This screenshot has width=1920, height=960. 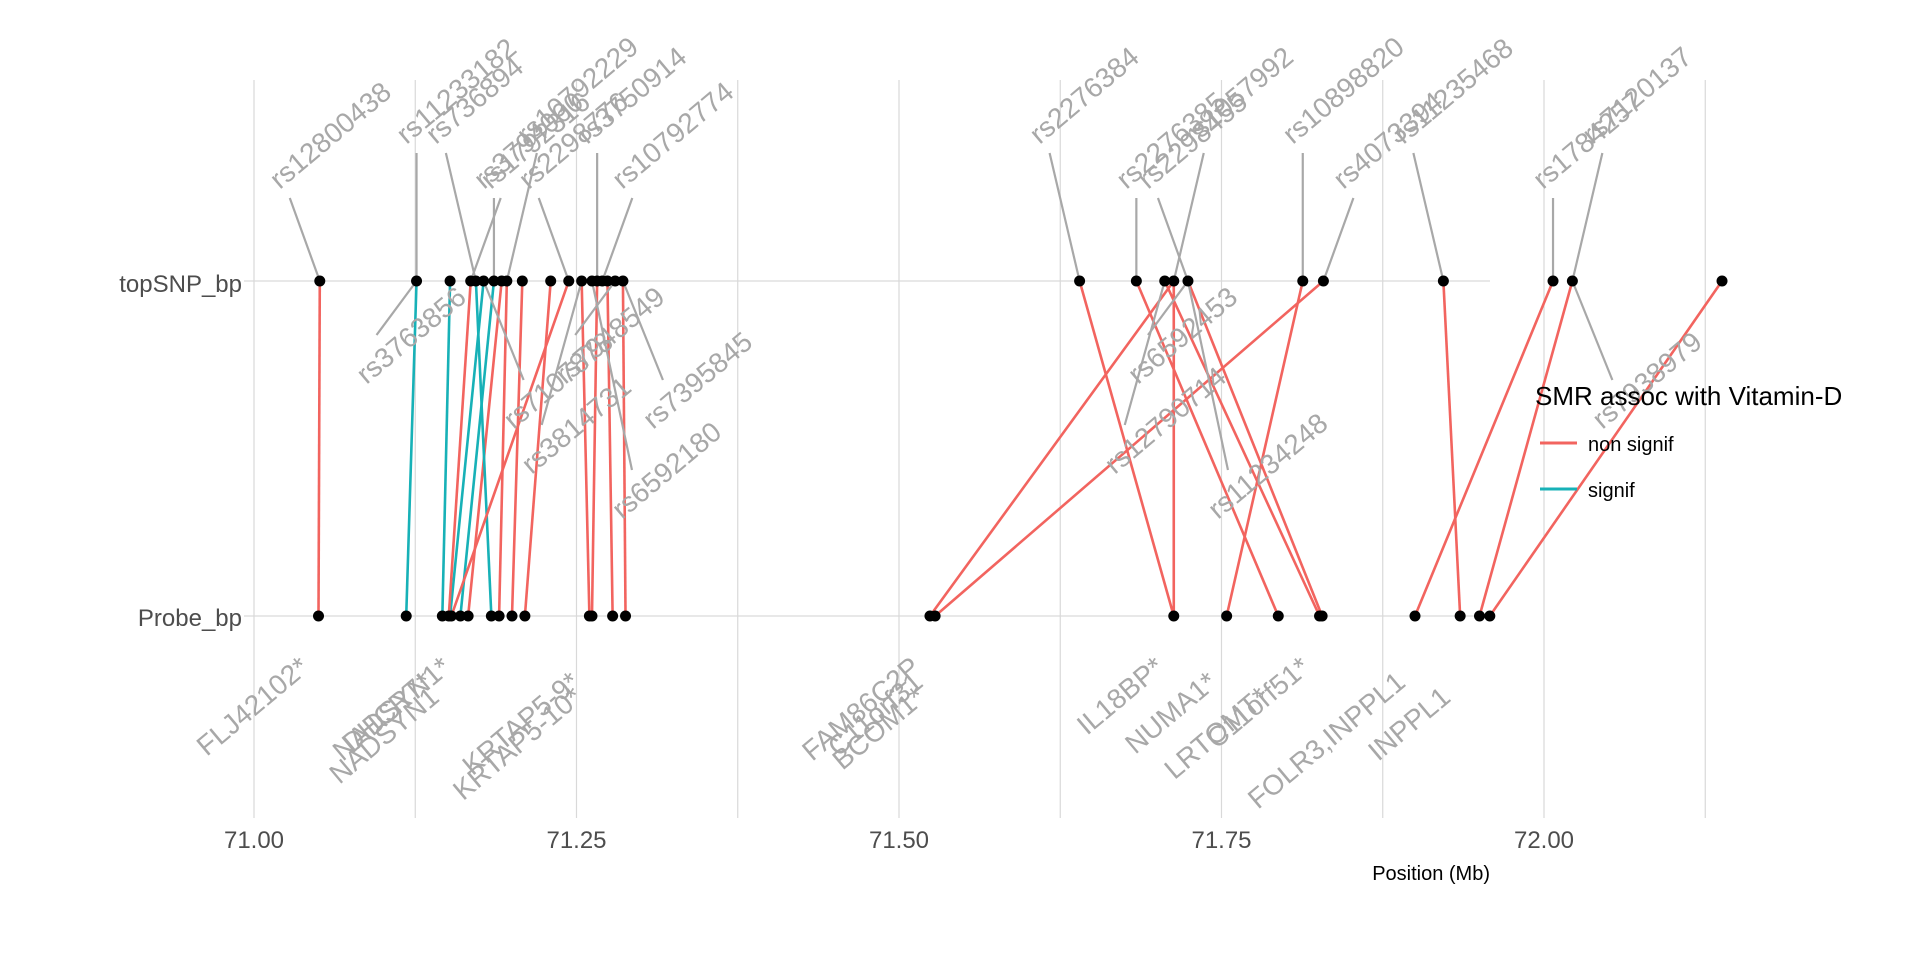 What do you see at coordinates (253, 706) in the screenshot?
I see `gene-label: FLJ42102*` at bounding box center [253, 706].